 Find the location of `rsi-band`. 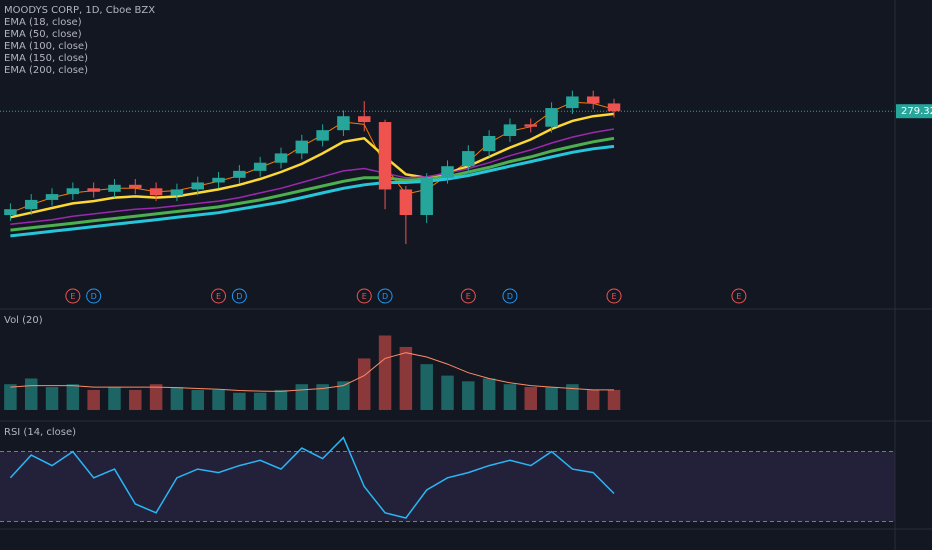

rsi-band is located at coordinates (447, 486).